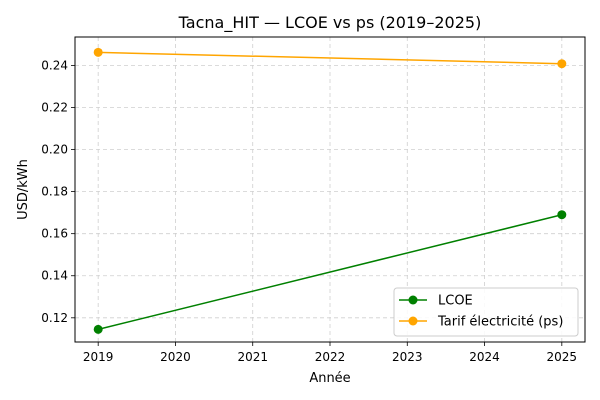  What do you see at coordinates (54, 276) in the screenshot?
I see `y-tick-label: 0.14` at bounding box center [54, 276].